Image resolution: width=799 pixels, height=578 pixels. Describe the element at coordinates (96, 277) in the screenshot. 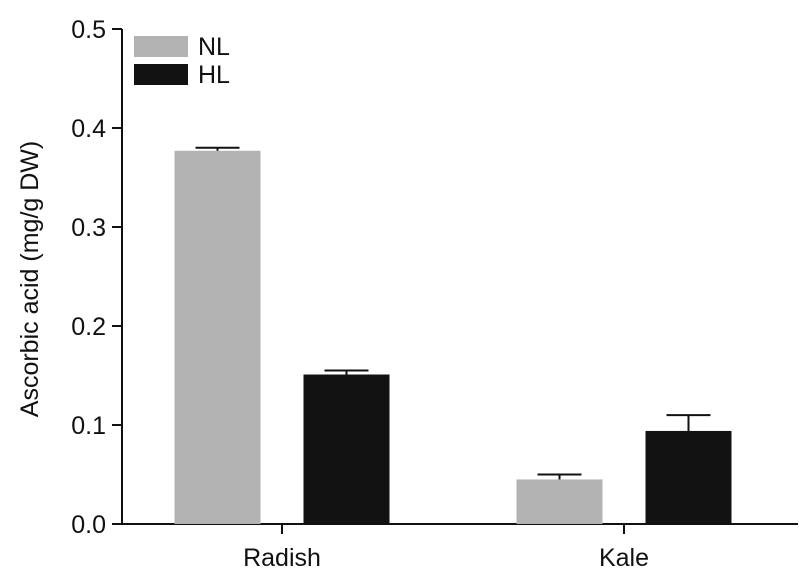

I see `y-ticks: 0.0 0.1 0.2 0.3 0.4 0.5` at that location.